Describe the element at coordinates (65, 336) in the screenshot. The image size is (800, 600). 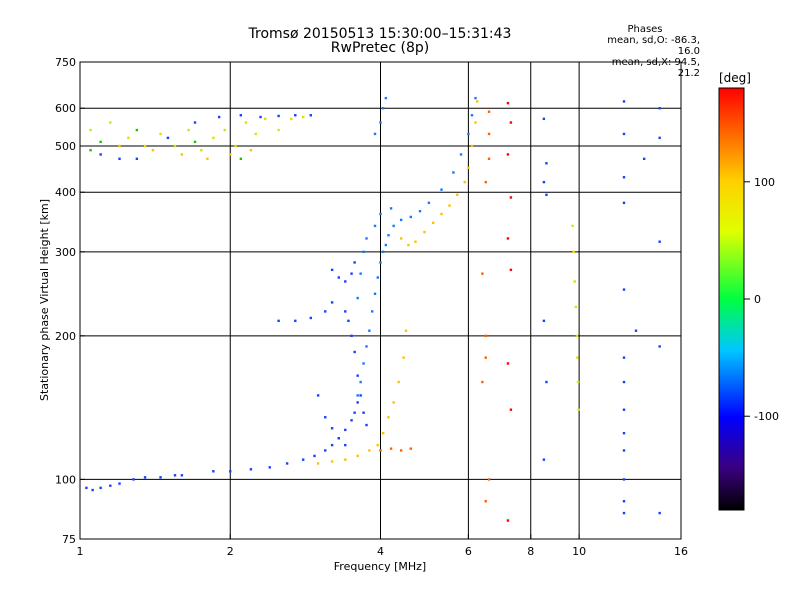
I see `y-tick-label: 200` at that location.